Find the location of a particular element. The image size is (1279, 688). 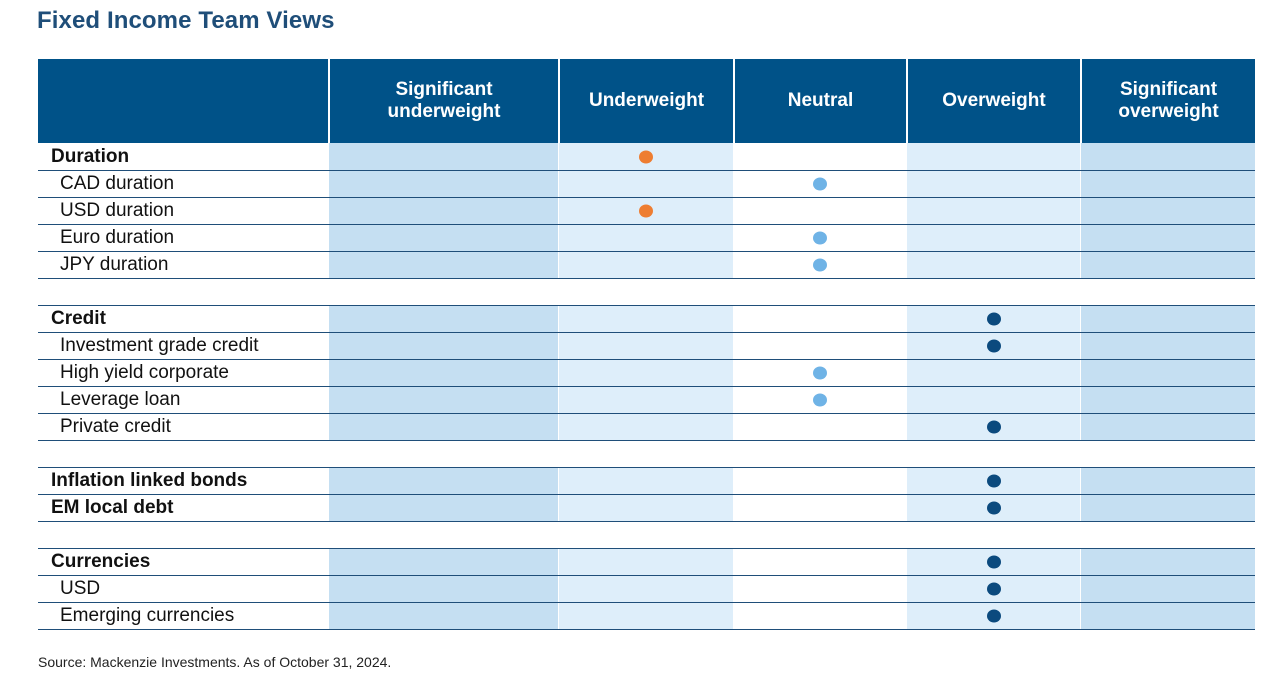

row-label: High yield corporate is located at coordinates (144, 372).